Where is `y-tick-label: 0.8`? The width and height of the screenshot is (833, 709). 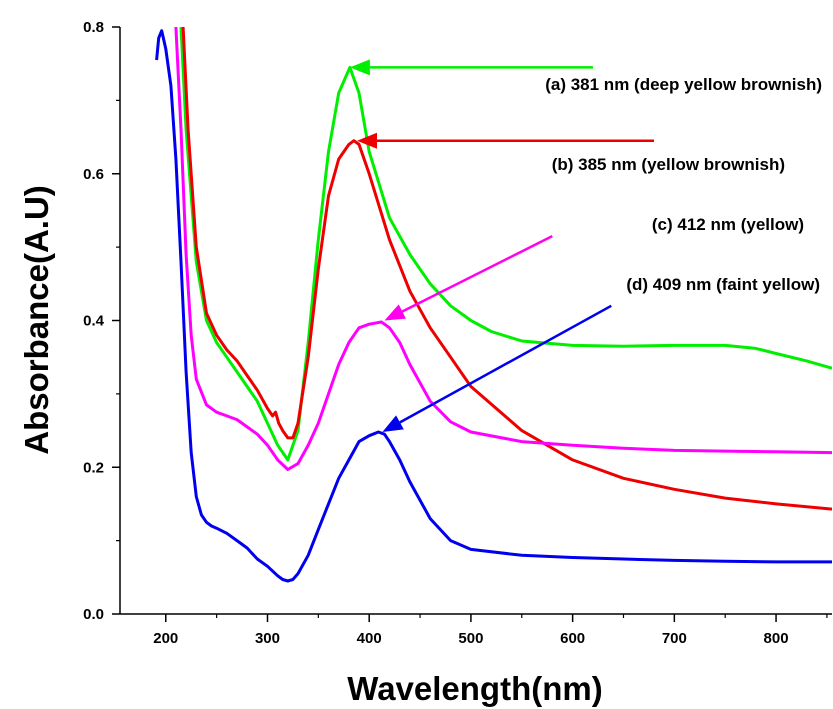
y-tick-label: 0.8 is located at coordinates (93, 27).